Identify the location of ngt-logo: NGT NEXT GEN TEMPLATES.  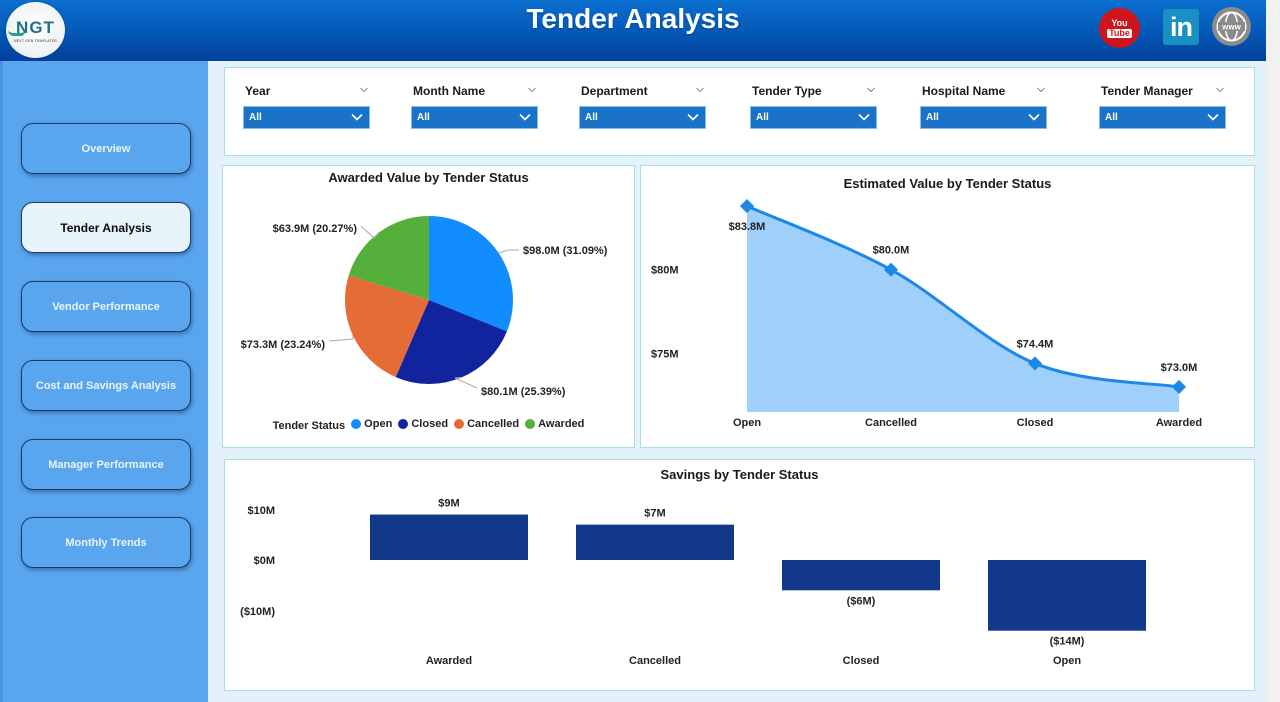
(35, 30).